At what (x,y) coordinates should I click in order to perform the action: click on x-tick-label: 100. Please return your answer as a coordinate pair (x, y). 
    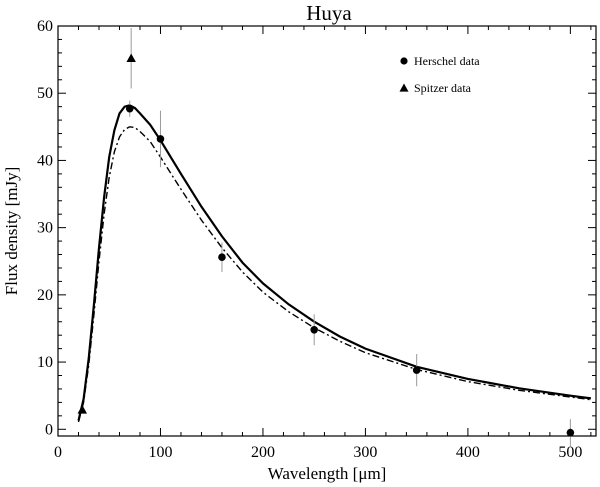
    Looking at the image, I should click on (160, 452).